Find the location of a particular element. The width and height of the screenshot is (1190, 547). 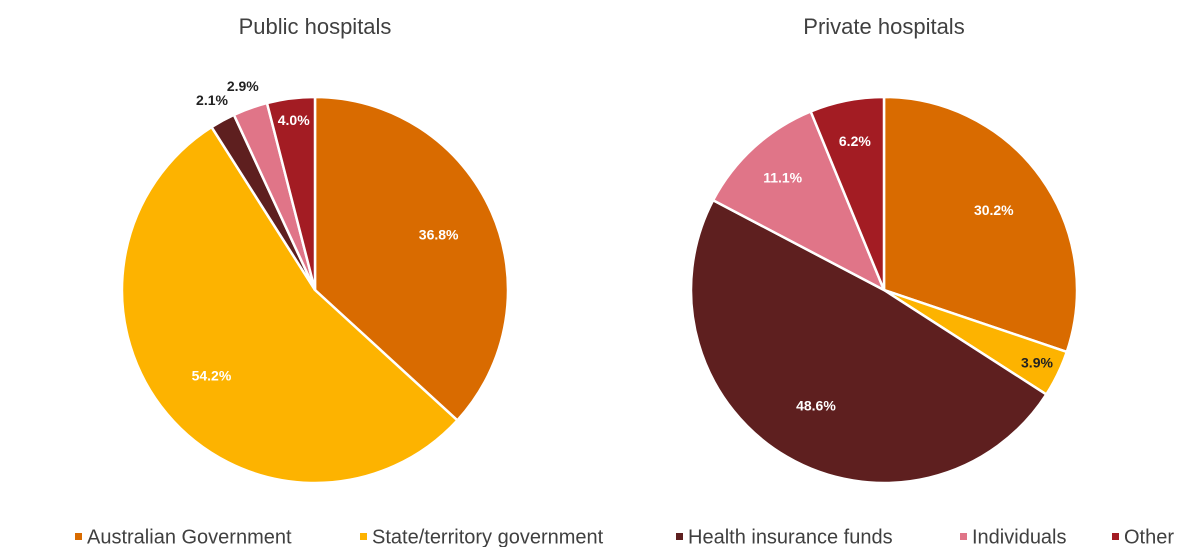

data-label: 48.6% is located at coordinates (816, 405).